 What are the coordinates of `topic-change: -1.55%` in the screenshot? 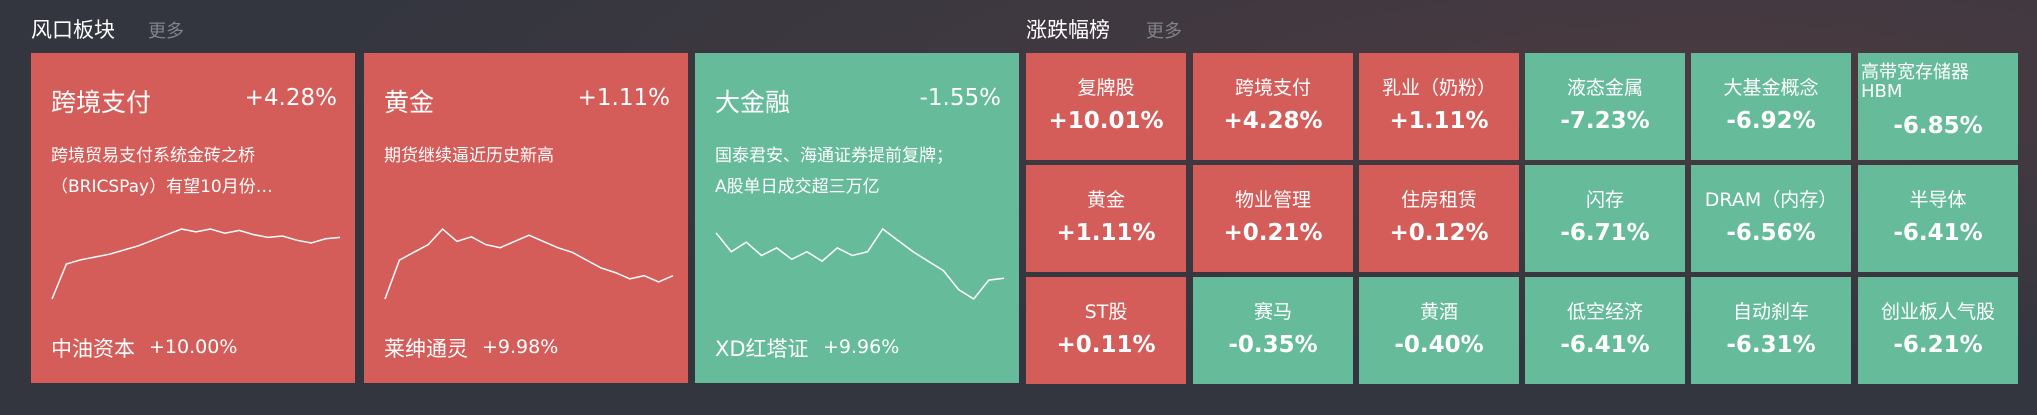 It's located at (960, 98).